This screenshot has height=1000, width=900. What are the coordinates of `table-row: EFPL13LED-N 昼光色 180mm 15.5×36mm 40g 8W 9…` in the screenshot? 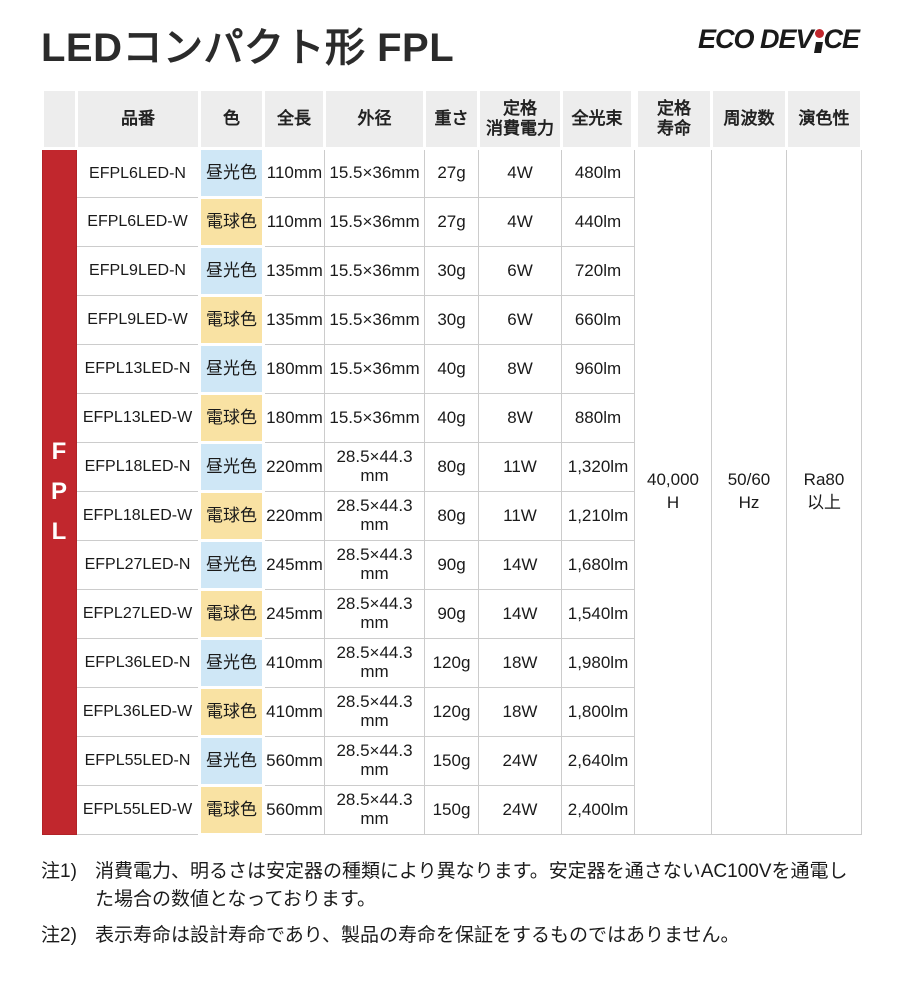 It's located at (452, 369).